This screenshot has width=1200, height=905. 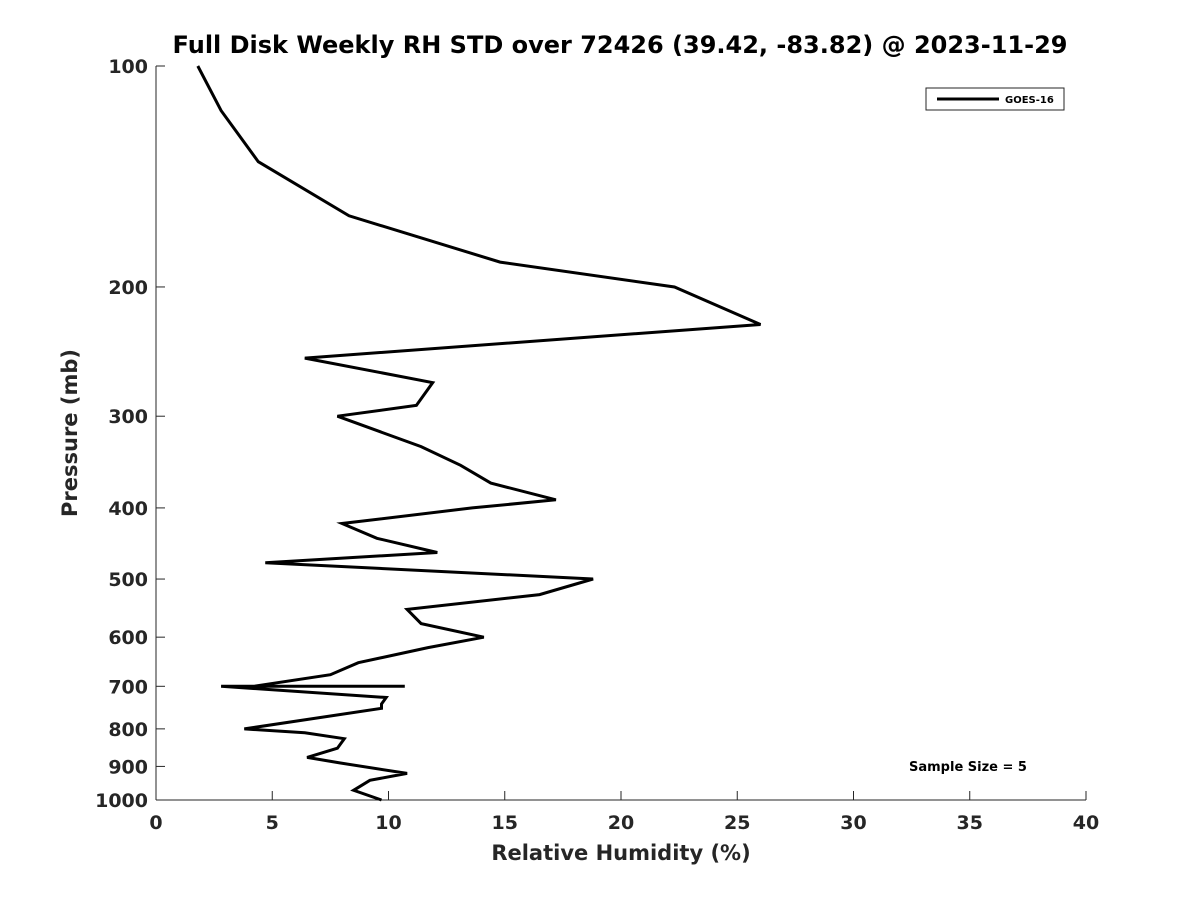 What do you see at coordinates (128, 638) in the screenshot?
I see `y-tick-label: 600` at bounding box center [128, 638].